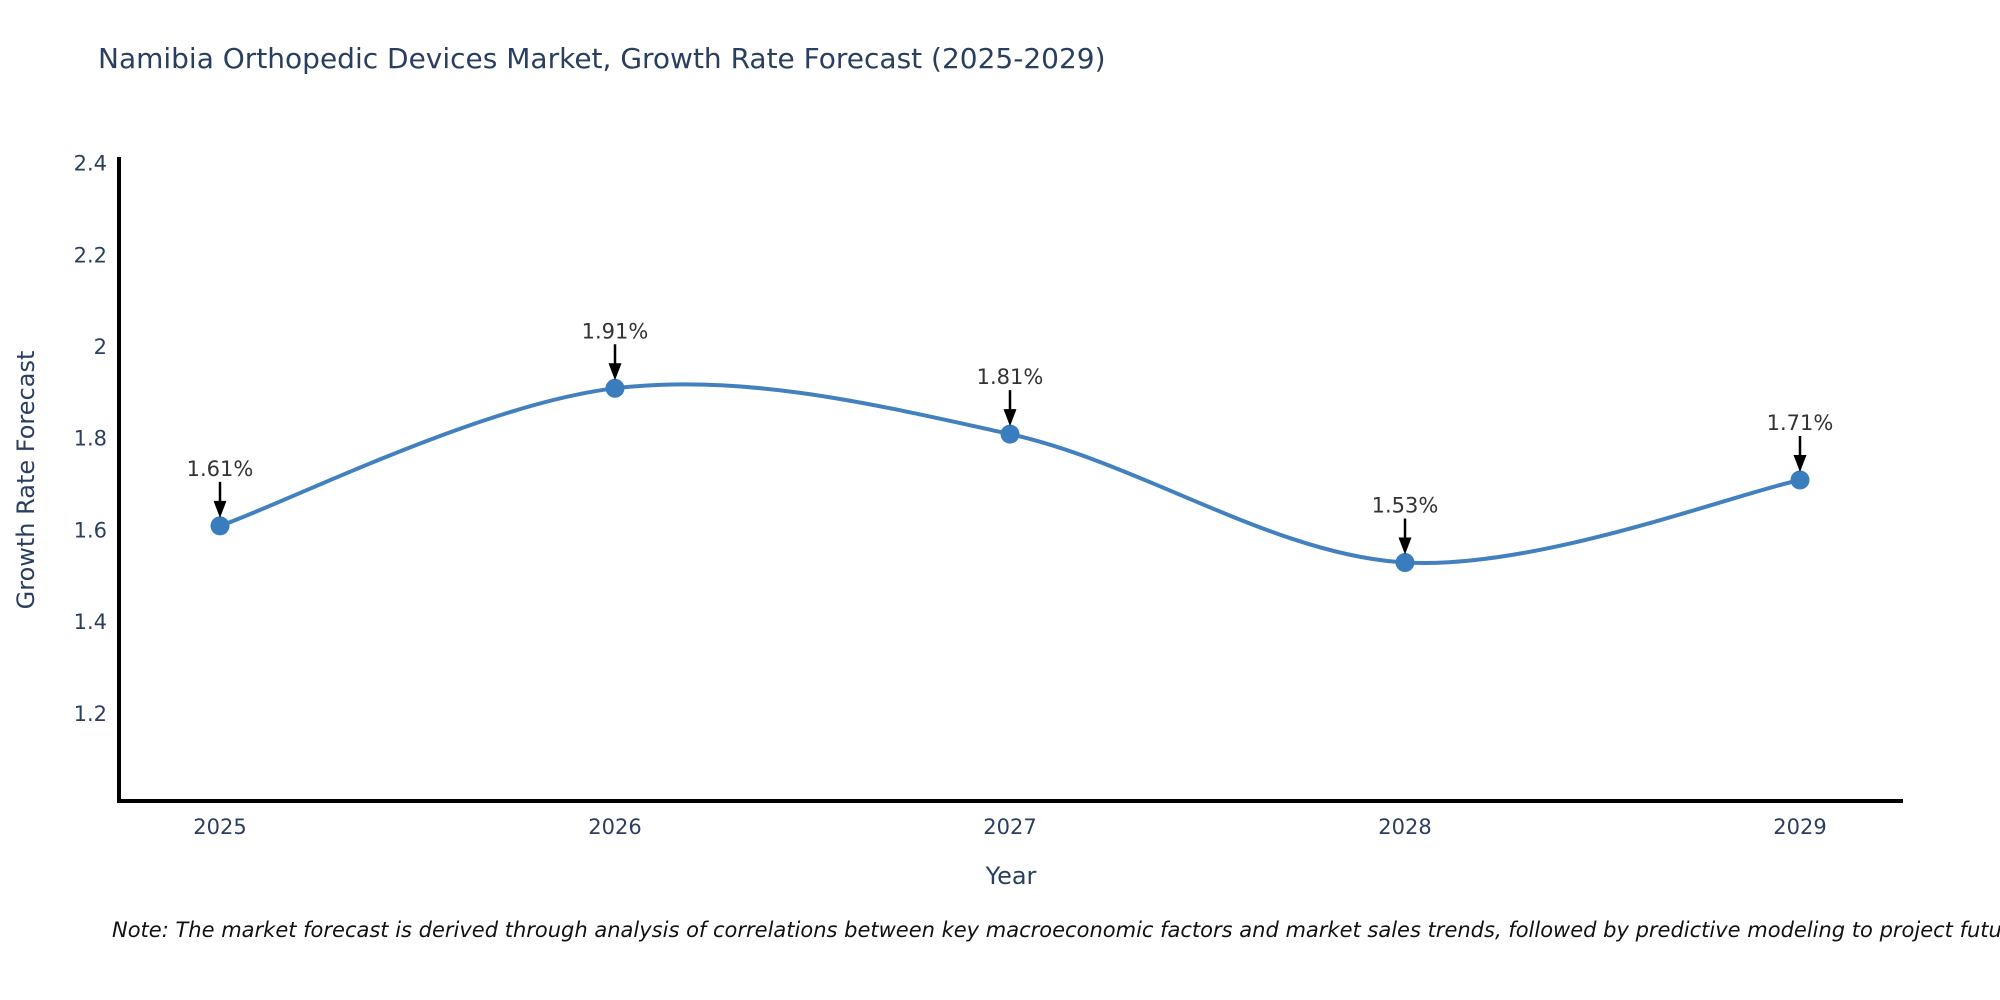 This screenshot has width=2000, height=1000. What do you see at coordinates (90, 255) in the screenshot?
I see `y-tick-label: 2.2` at bounding box center [90, 255].